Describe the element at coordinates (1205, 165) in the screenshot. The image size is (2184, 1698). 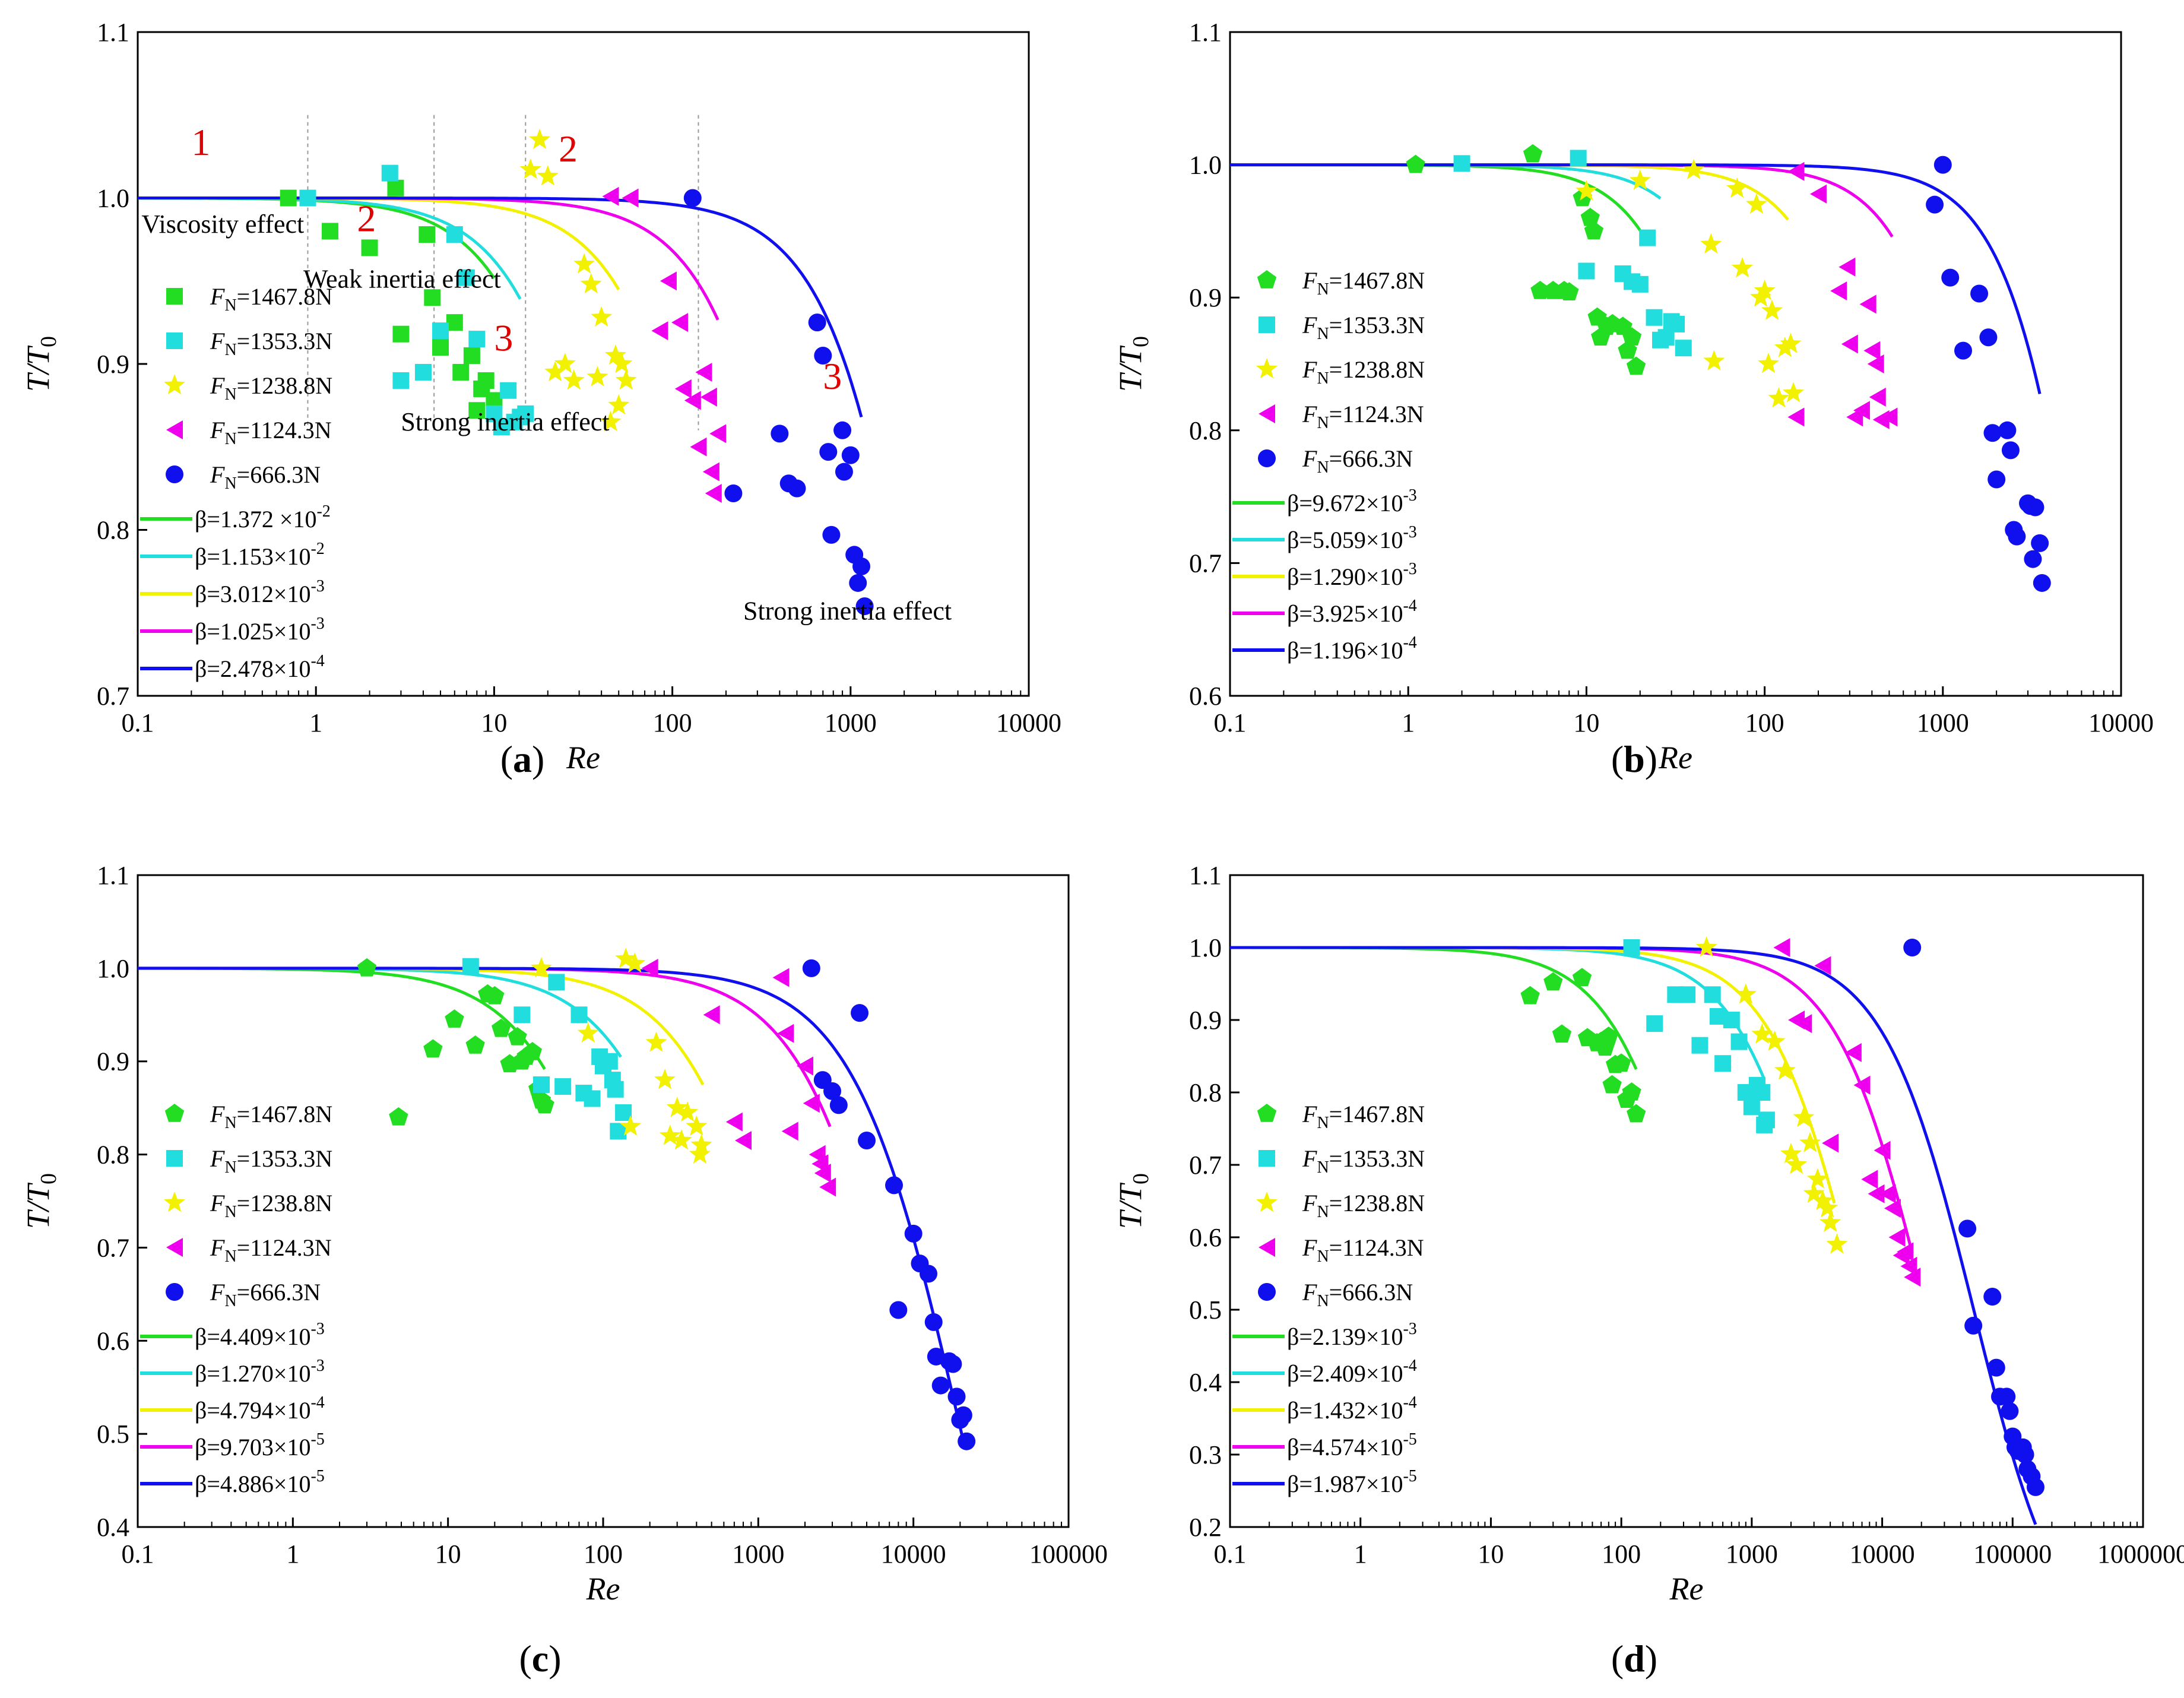
I see `y-tick-label: 1.0` at that location.